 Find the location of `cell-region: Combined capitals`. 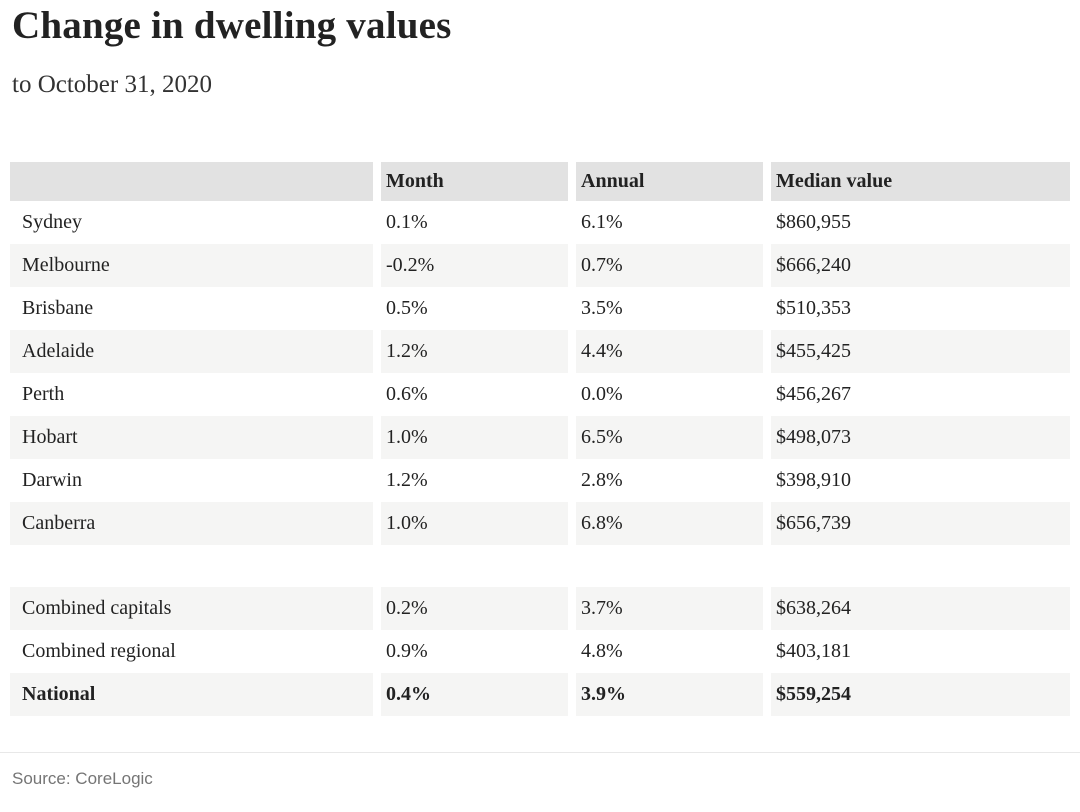

cell-region: Combined capitals is located at coordinates (191, 608).